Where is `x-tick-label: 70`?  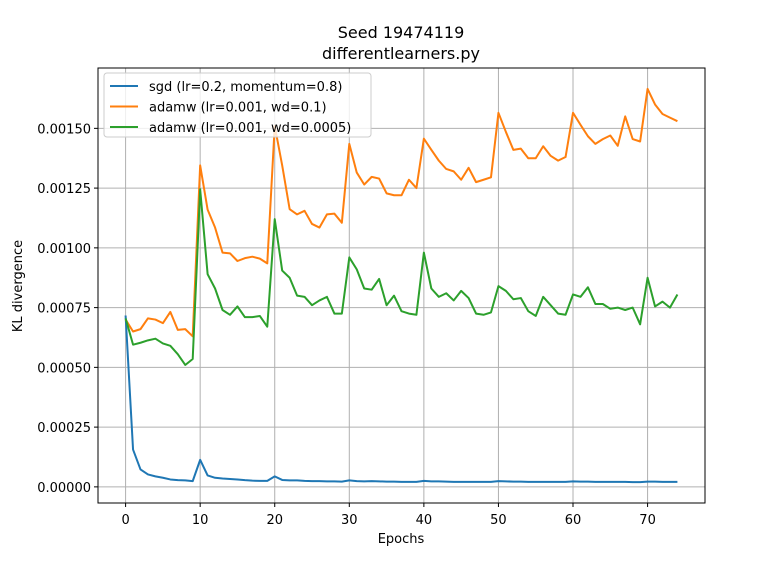 x-tick-label: 70 is located at coordinates (647, 520).